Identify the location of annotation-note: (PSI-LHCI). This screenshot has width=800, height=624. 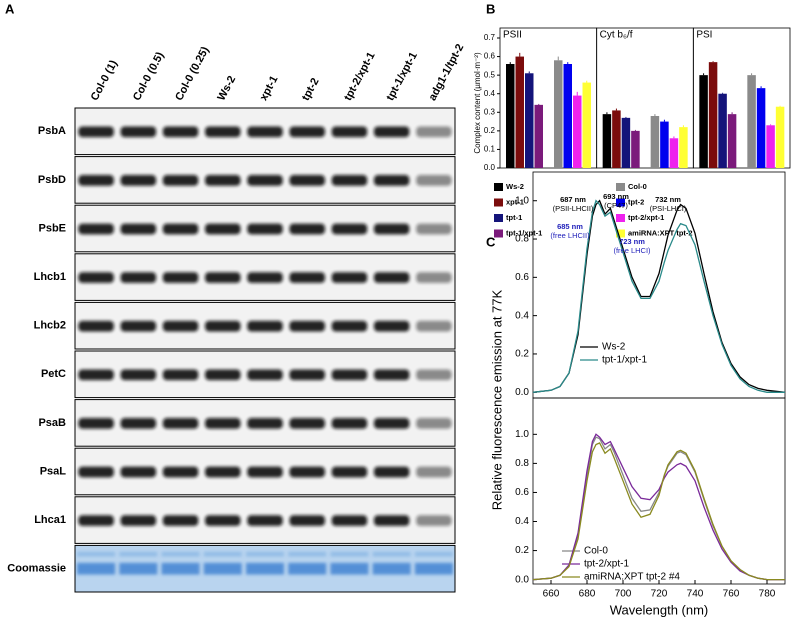
(668, 208).